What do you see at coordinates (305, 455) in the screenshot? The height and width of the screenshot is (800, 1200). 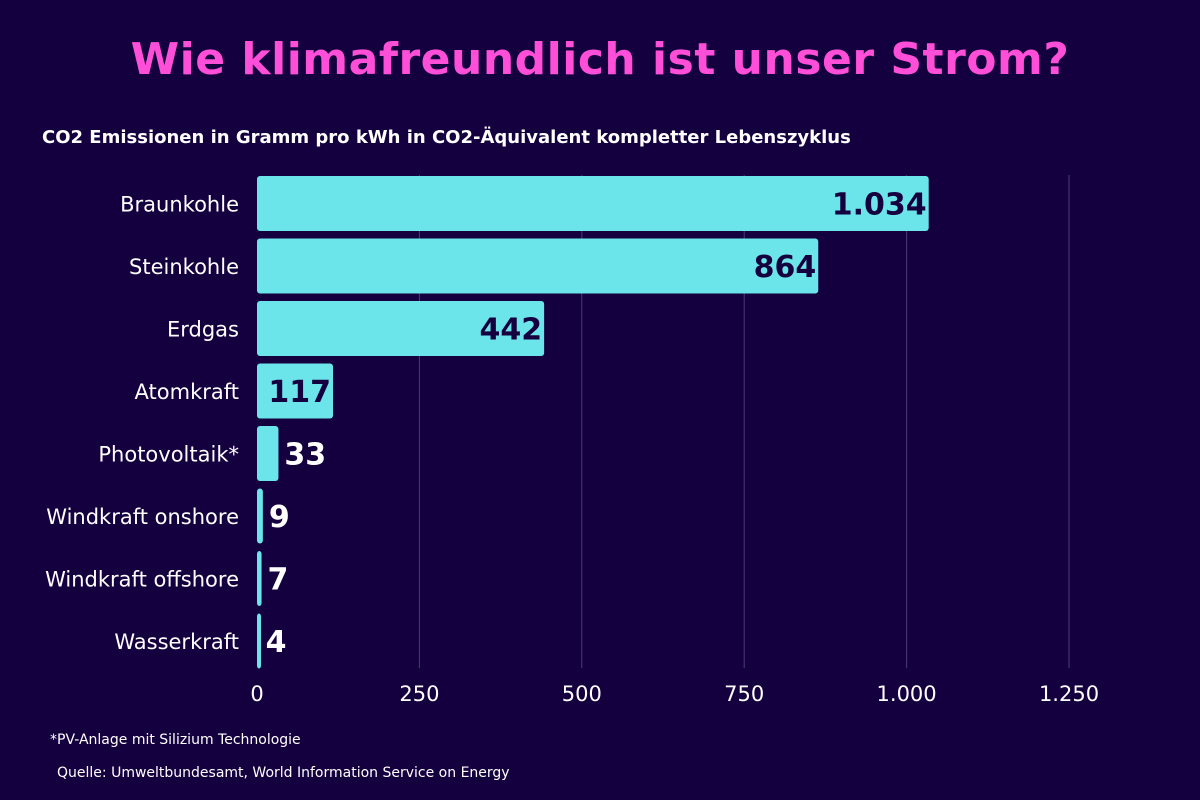 I see `data-label: 33` at bounding box center [305, 455].